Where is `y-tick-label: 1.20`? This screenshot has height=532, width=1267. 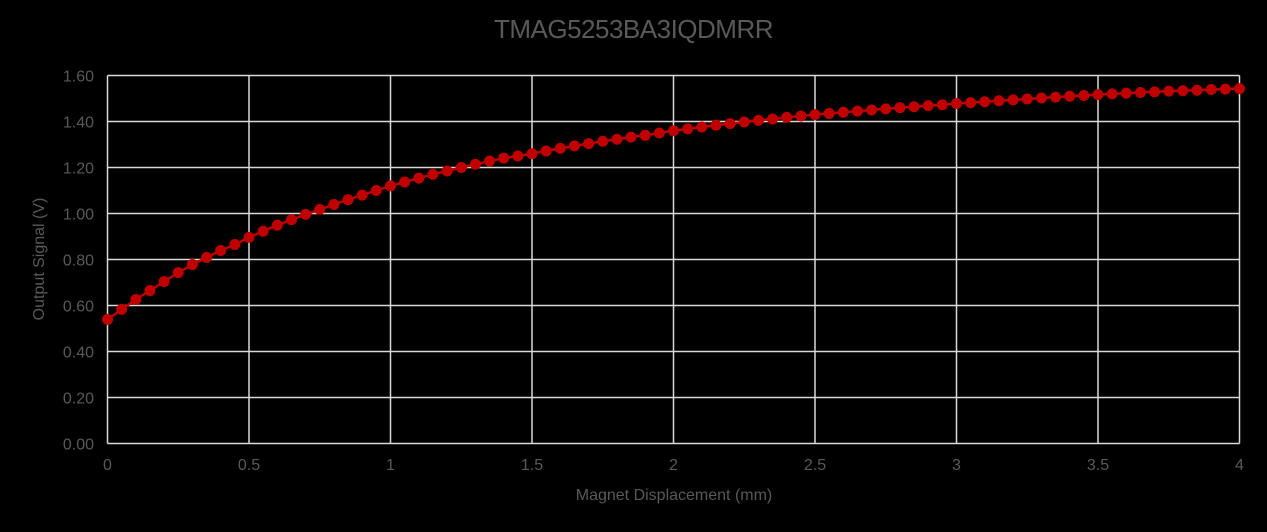
y-tick-label: 1.20 is located at coordinates (78, 169).